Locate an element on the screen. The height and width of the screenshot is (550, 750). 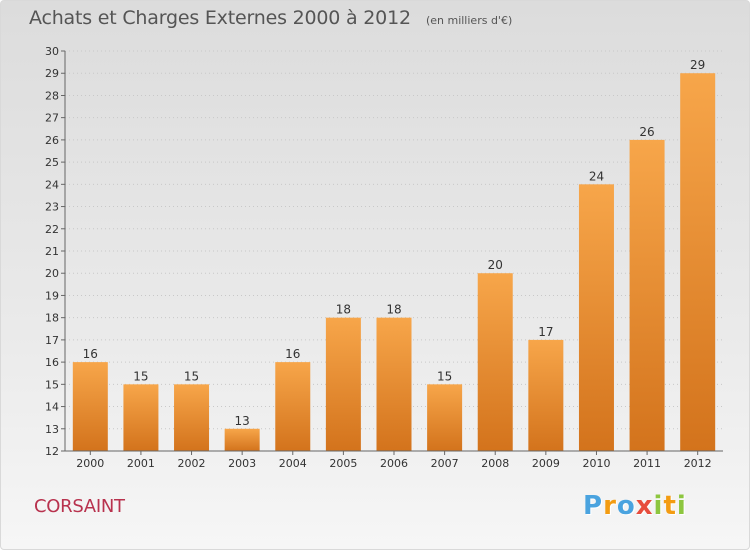
x-tick-label: 2010 is located at coordinates (596, 463).